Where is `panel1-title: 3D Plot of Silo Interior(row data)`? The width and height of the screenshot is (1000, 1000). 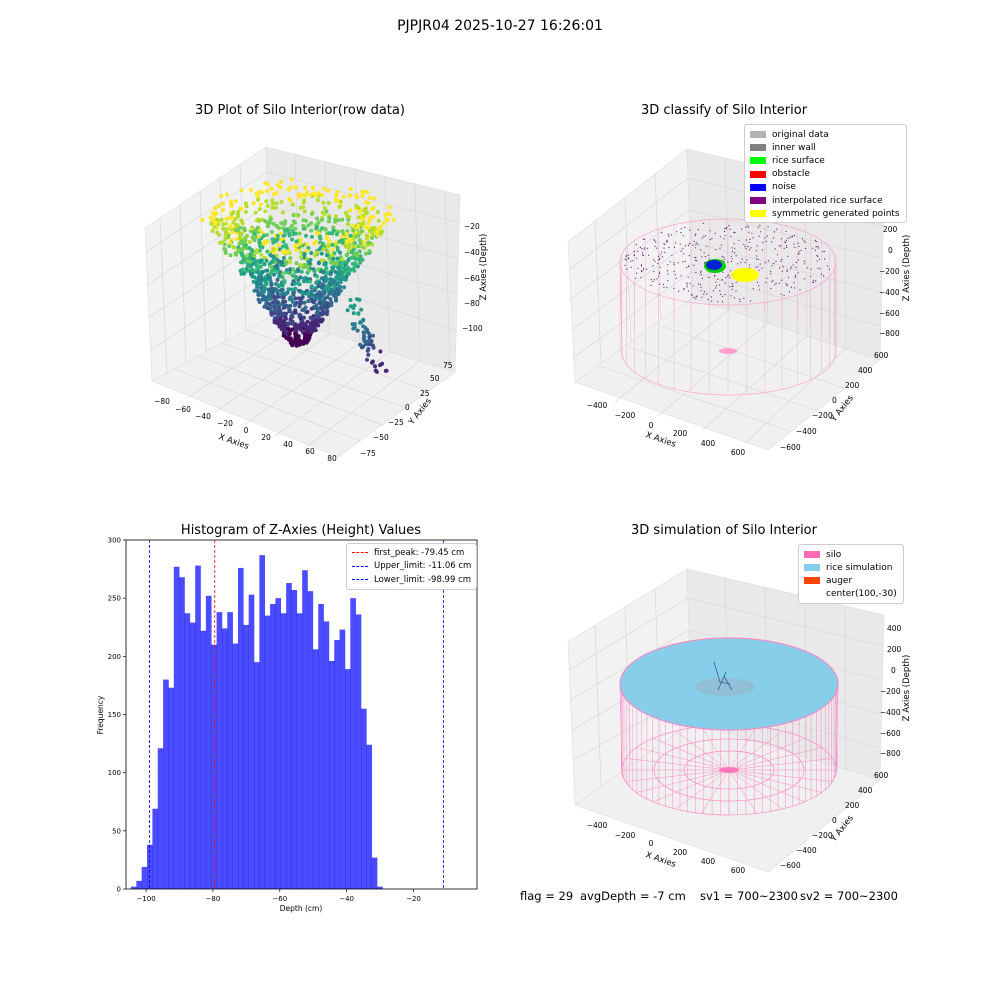
panel1-title: 3D Plot of Silo Interior(row data) is located at coordinates (300, 110).